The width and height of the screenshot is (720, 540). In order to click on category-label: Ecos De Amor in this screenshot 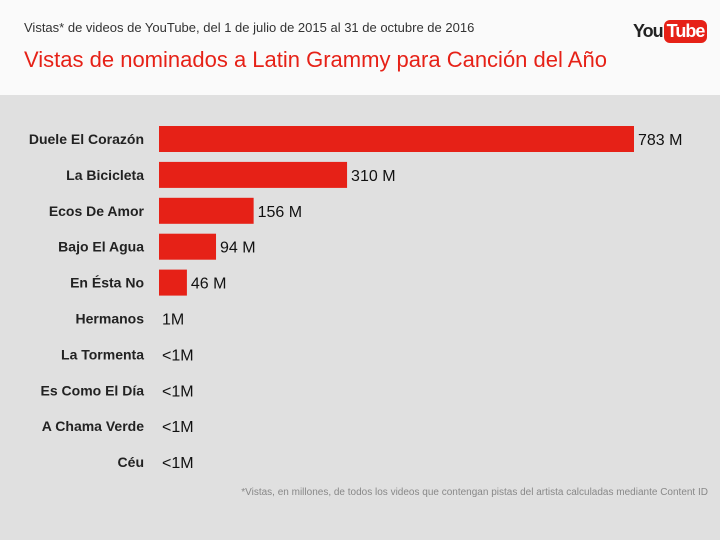, I will do `click(97, 211)`.